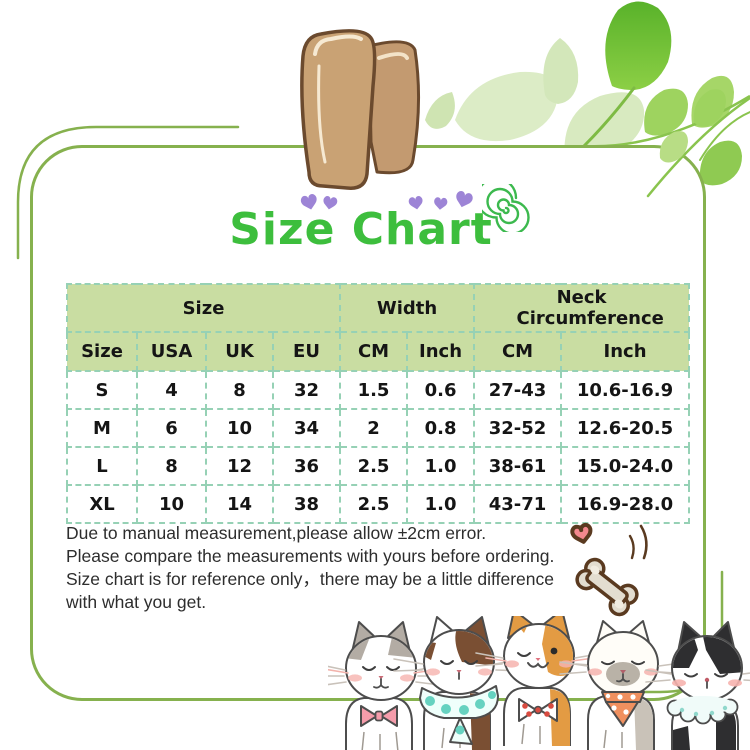  What do you see at coordinates (441, 428) in the screenshot?
I see `cell-width-inch: 0.8` at bounding box center [441, 428].